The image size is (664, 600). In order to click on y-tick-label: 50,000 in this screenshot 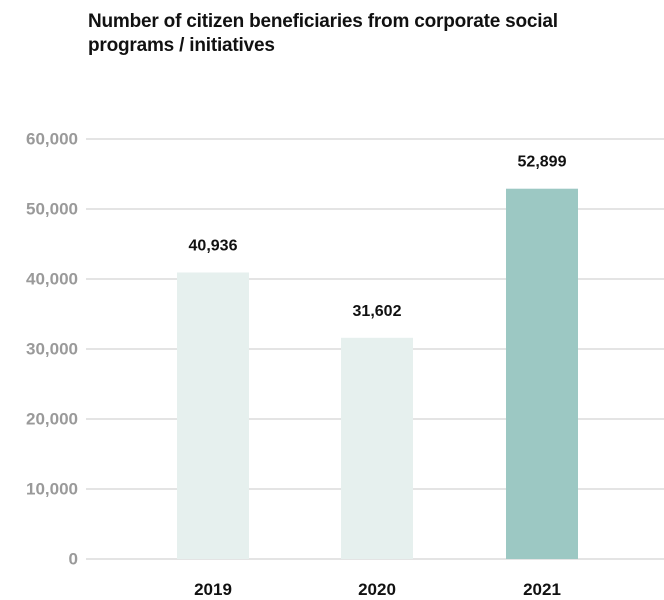, I will do `click(52, 208)`.